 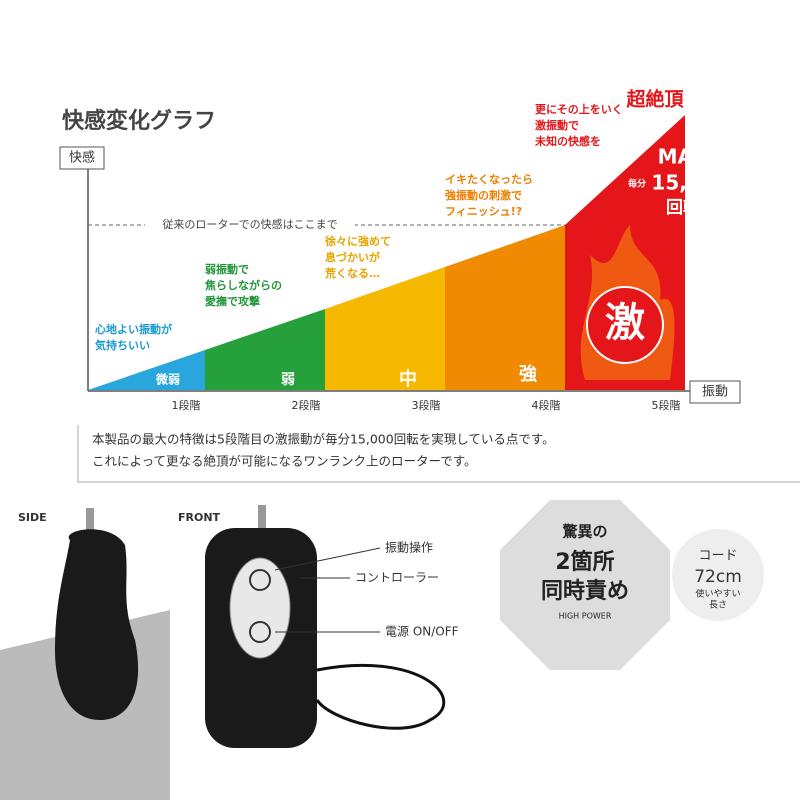 What do you see at coordinates (489, 179) in the screenshot?
I see `annotation: イキたくなったら` at bounding box center [489, 179].